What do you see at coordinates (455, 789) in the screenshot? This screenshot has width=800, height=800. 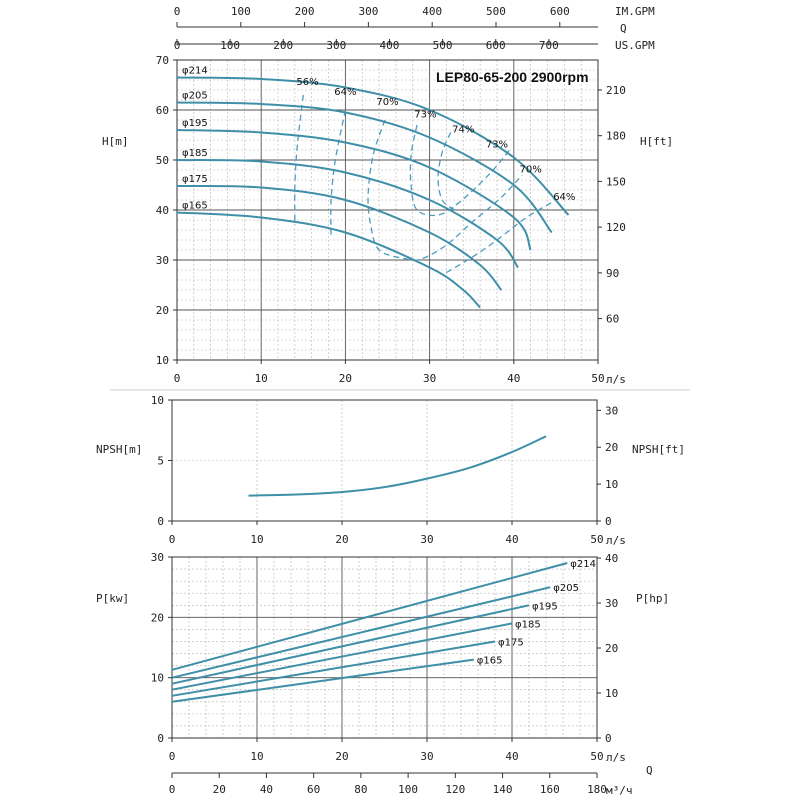 I see `bottom-tick-label: 120` at bounding box center [455, 789].